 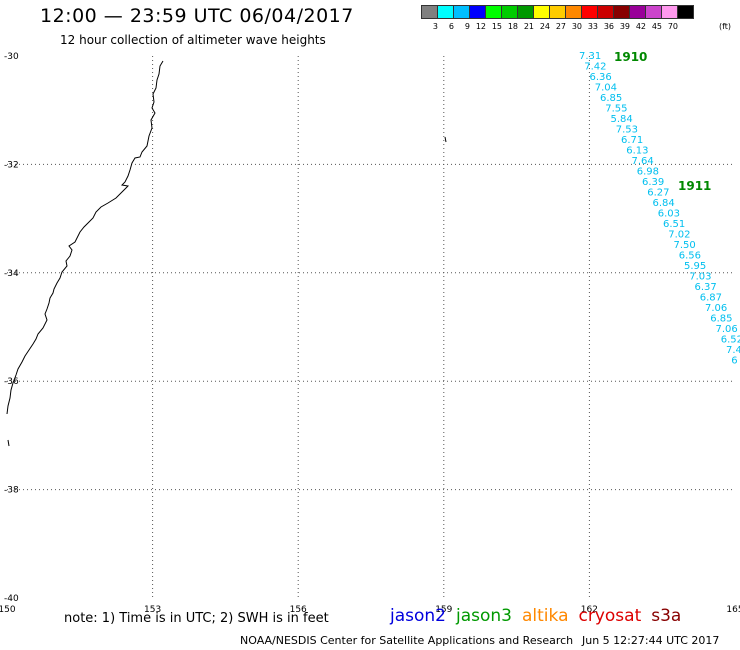 I want to click on legend-label: 18, so click(x=512, y=26).